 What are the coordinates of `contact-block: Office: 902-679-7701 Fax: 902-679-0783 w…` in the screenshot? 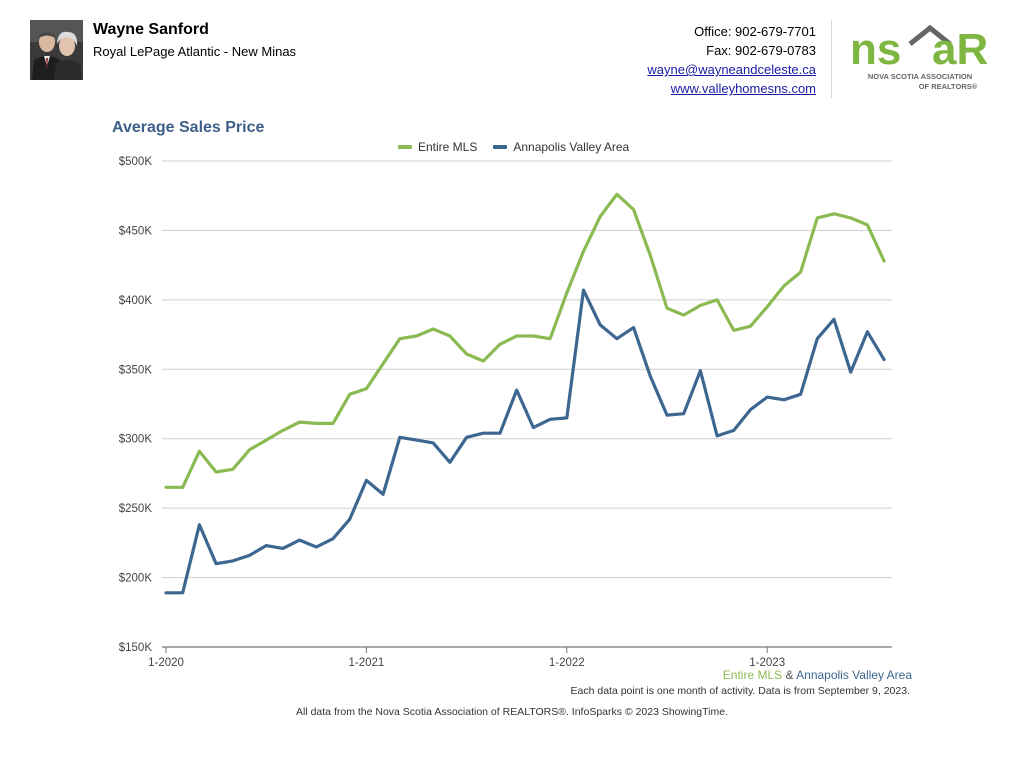 It's located at (731, 60).